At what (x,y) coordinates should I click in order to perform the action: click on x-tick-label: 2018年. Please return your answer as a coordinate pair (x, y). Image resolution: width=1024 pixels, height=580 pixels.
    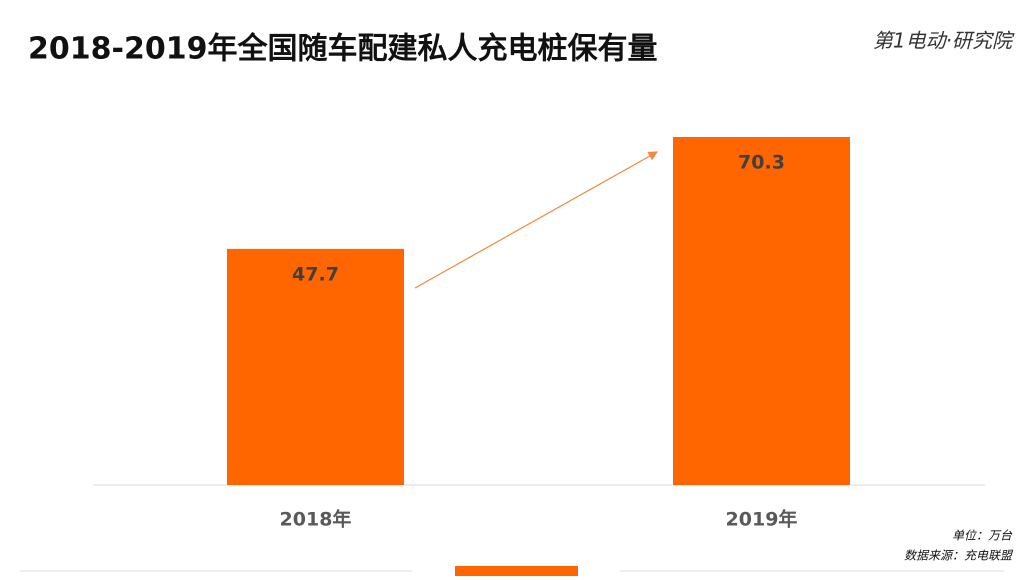
    Looking at the image, I should click on (316, 519).